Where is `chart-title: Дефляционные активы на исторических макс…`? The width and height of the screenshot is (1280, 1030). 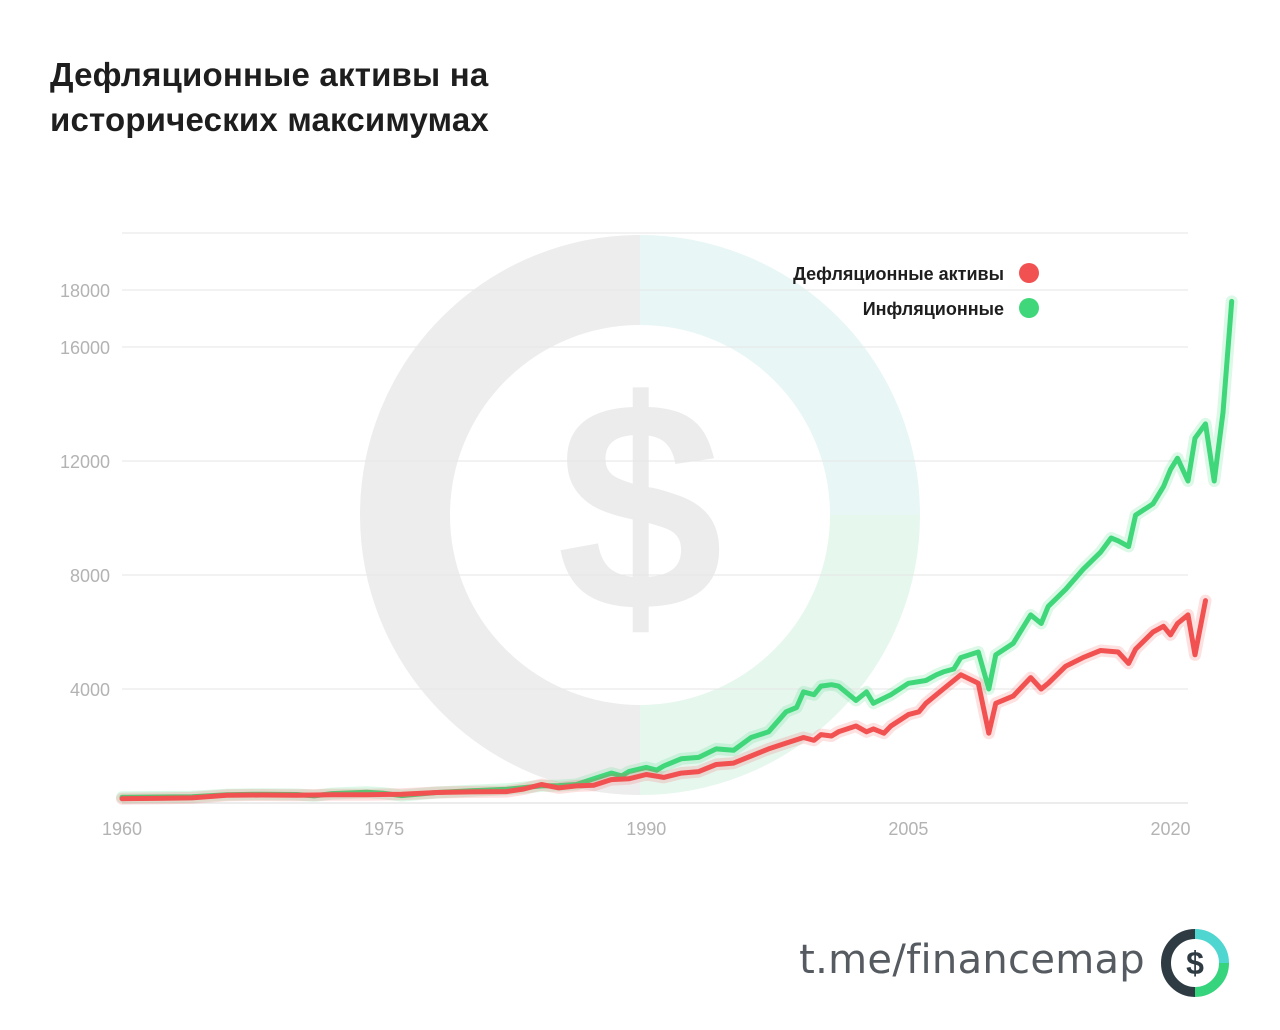 chart-title: Дефляционные активы на исторических макс… is located at coordinates (269, 97).